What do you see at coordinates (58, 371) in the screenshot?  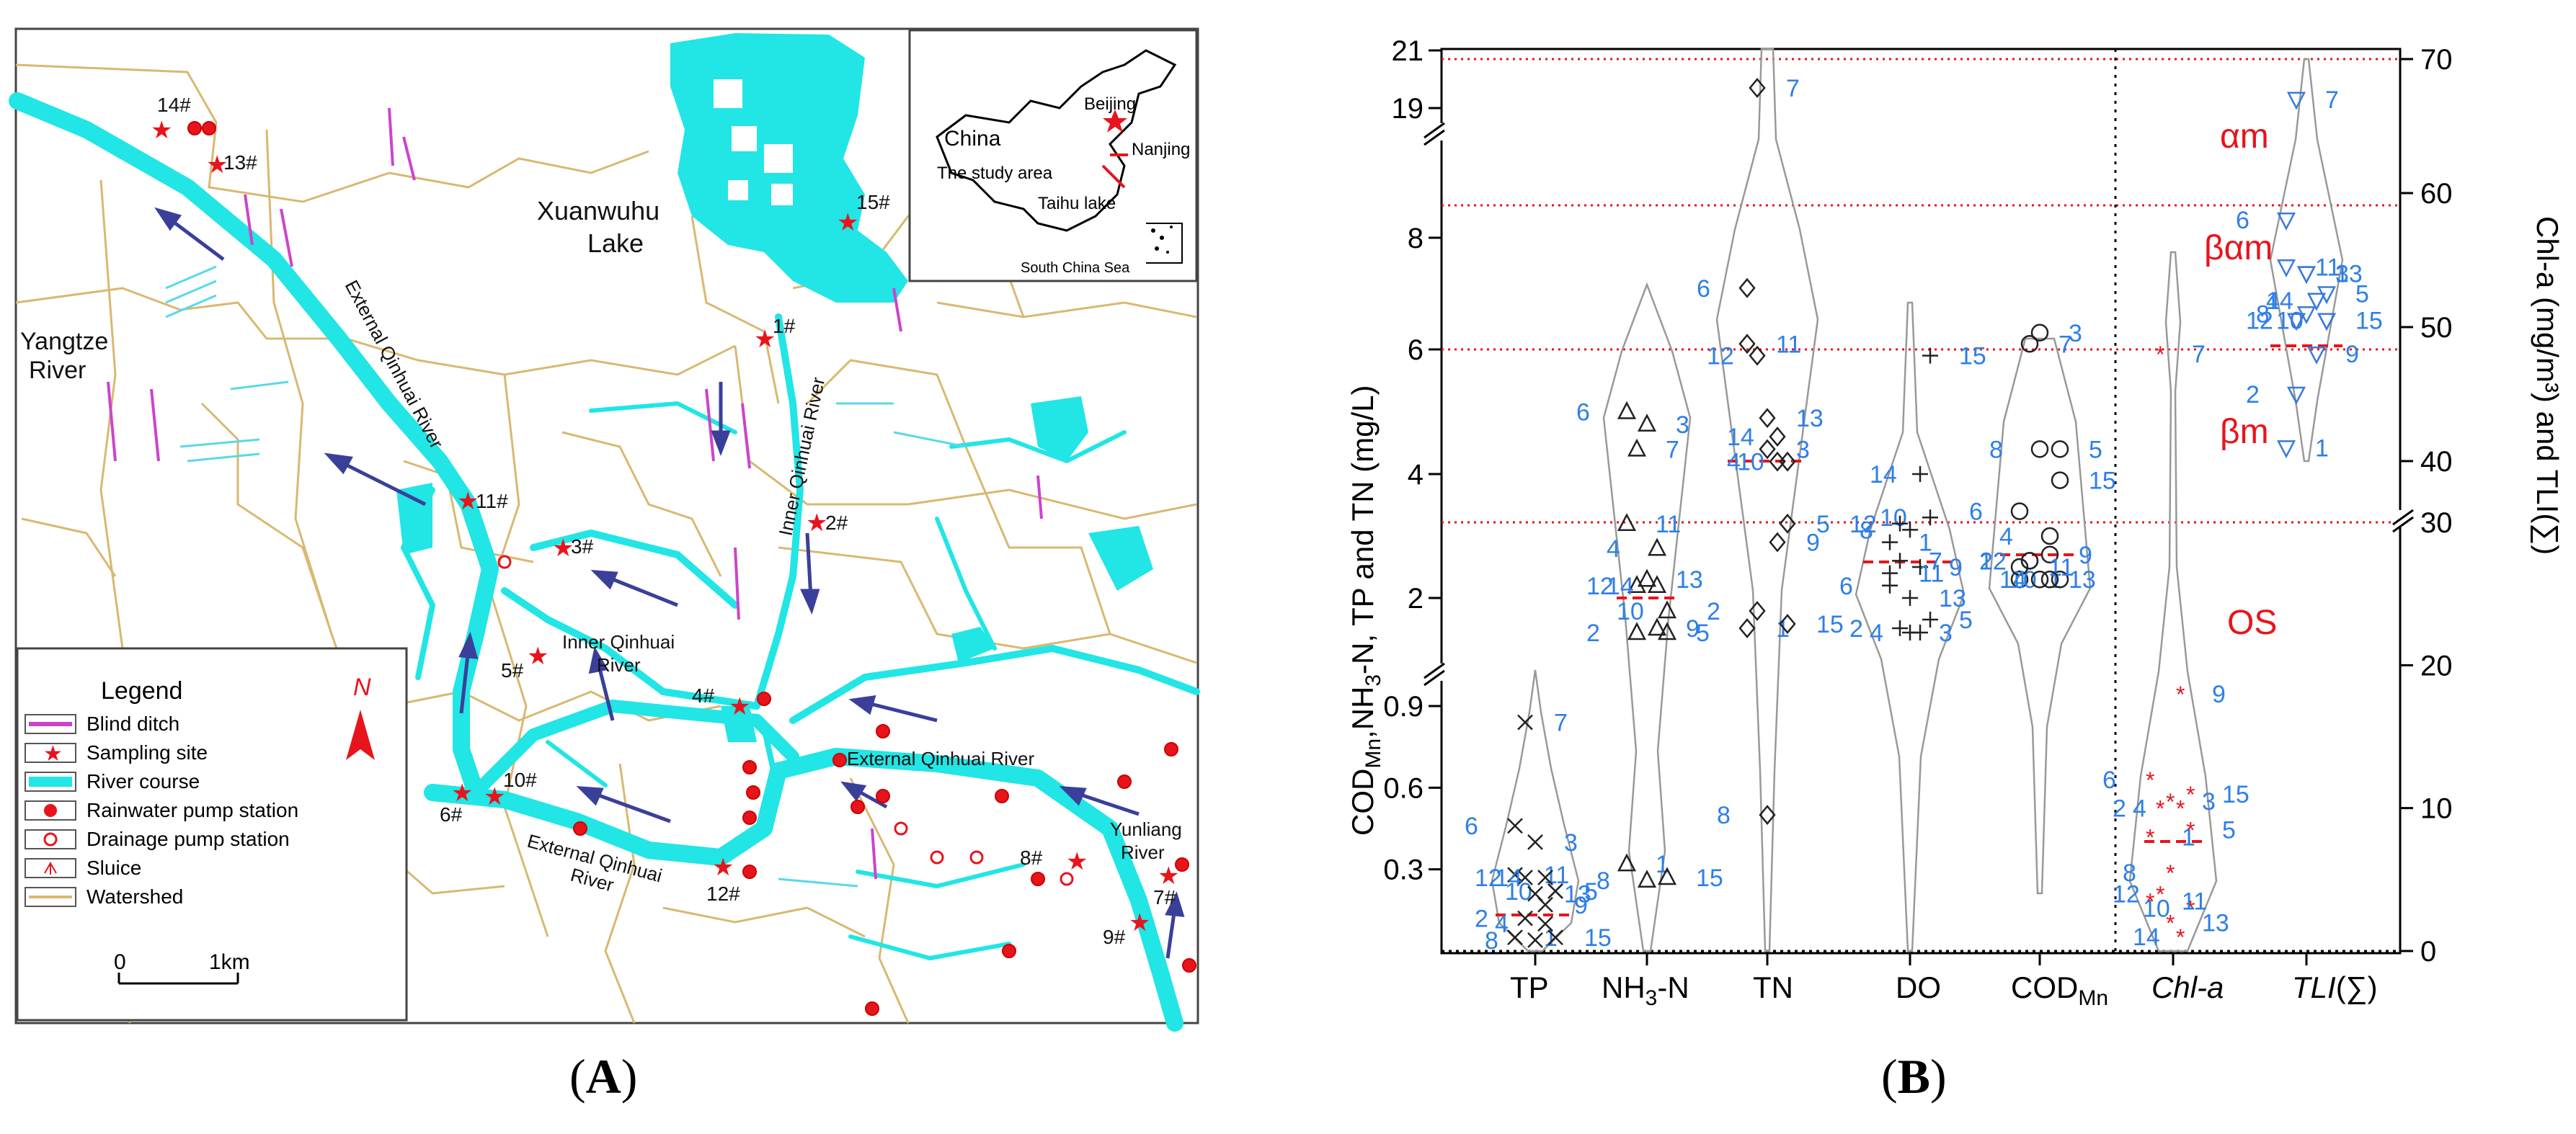 I see `label-yangtze-2: River` at bounding box center [58, 371].